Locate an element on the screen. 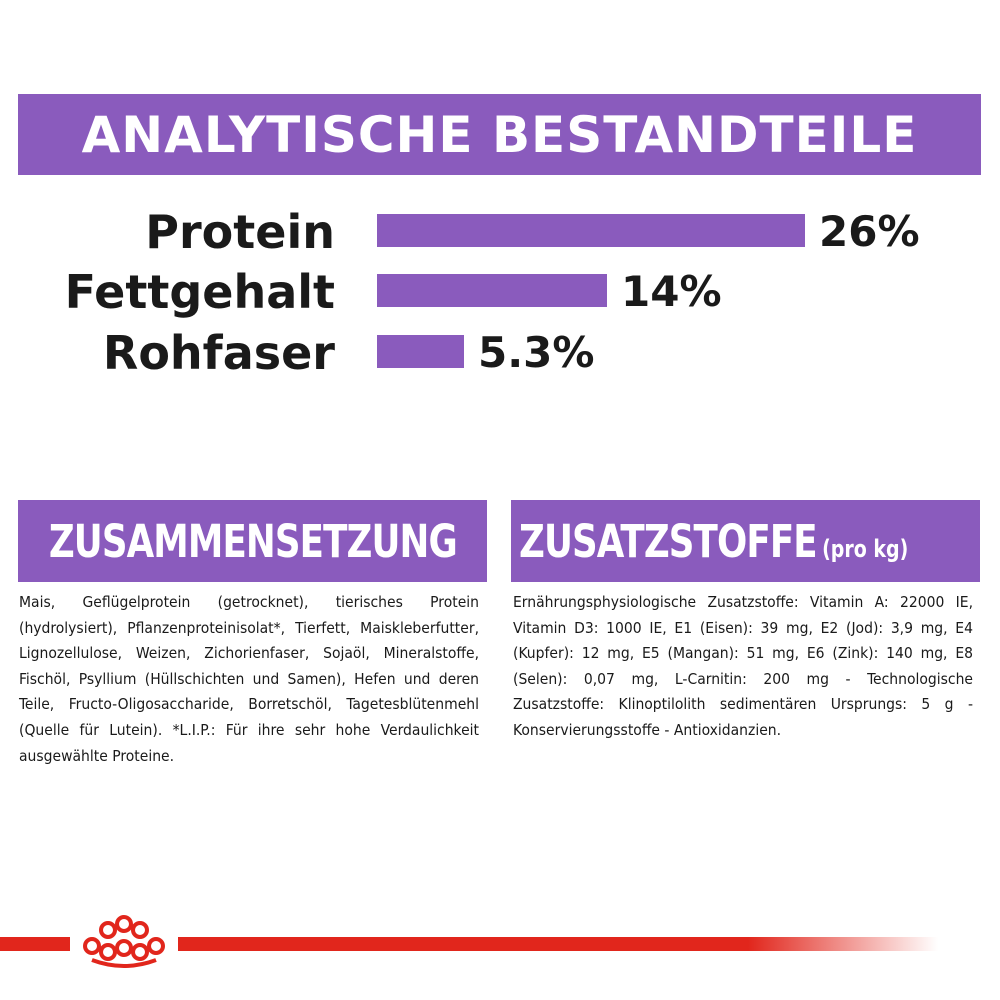 This screenshot has width=1000, height=1000. additives-heading-wrap: ZUSATZSTOFFE (pro kg) is located at coordinates (713, 541).